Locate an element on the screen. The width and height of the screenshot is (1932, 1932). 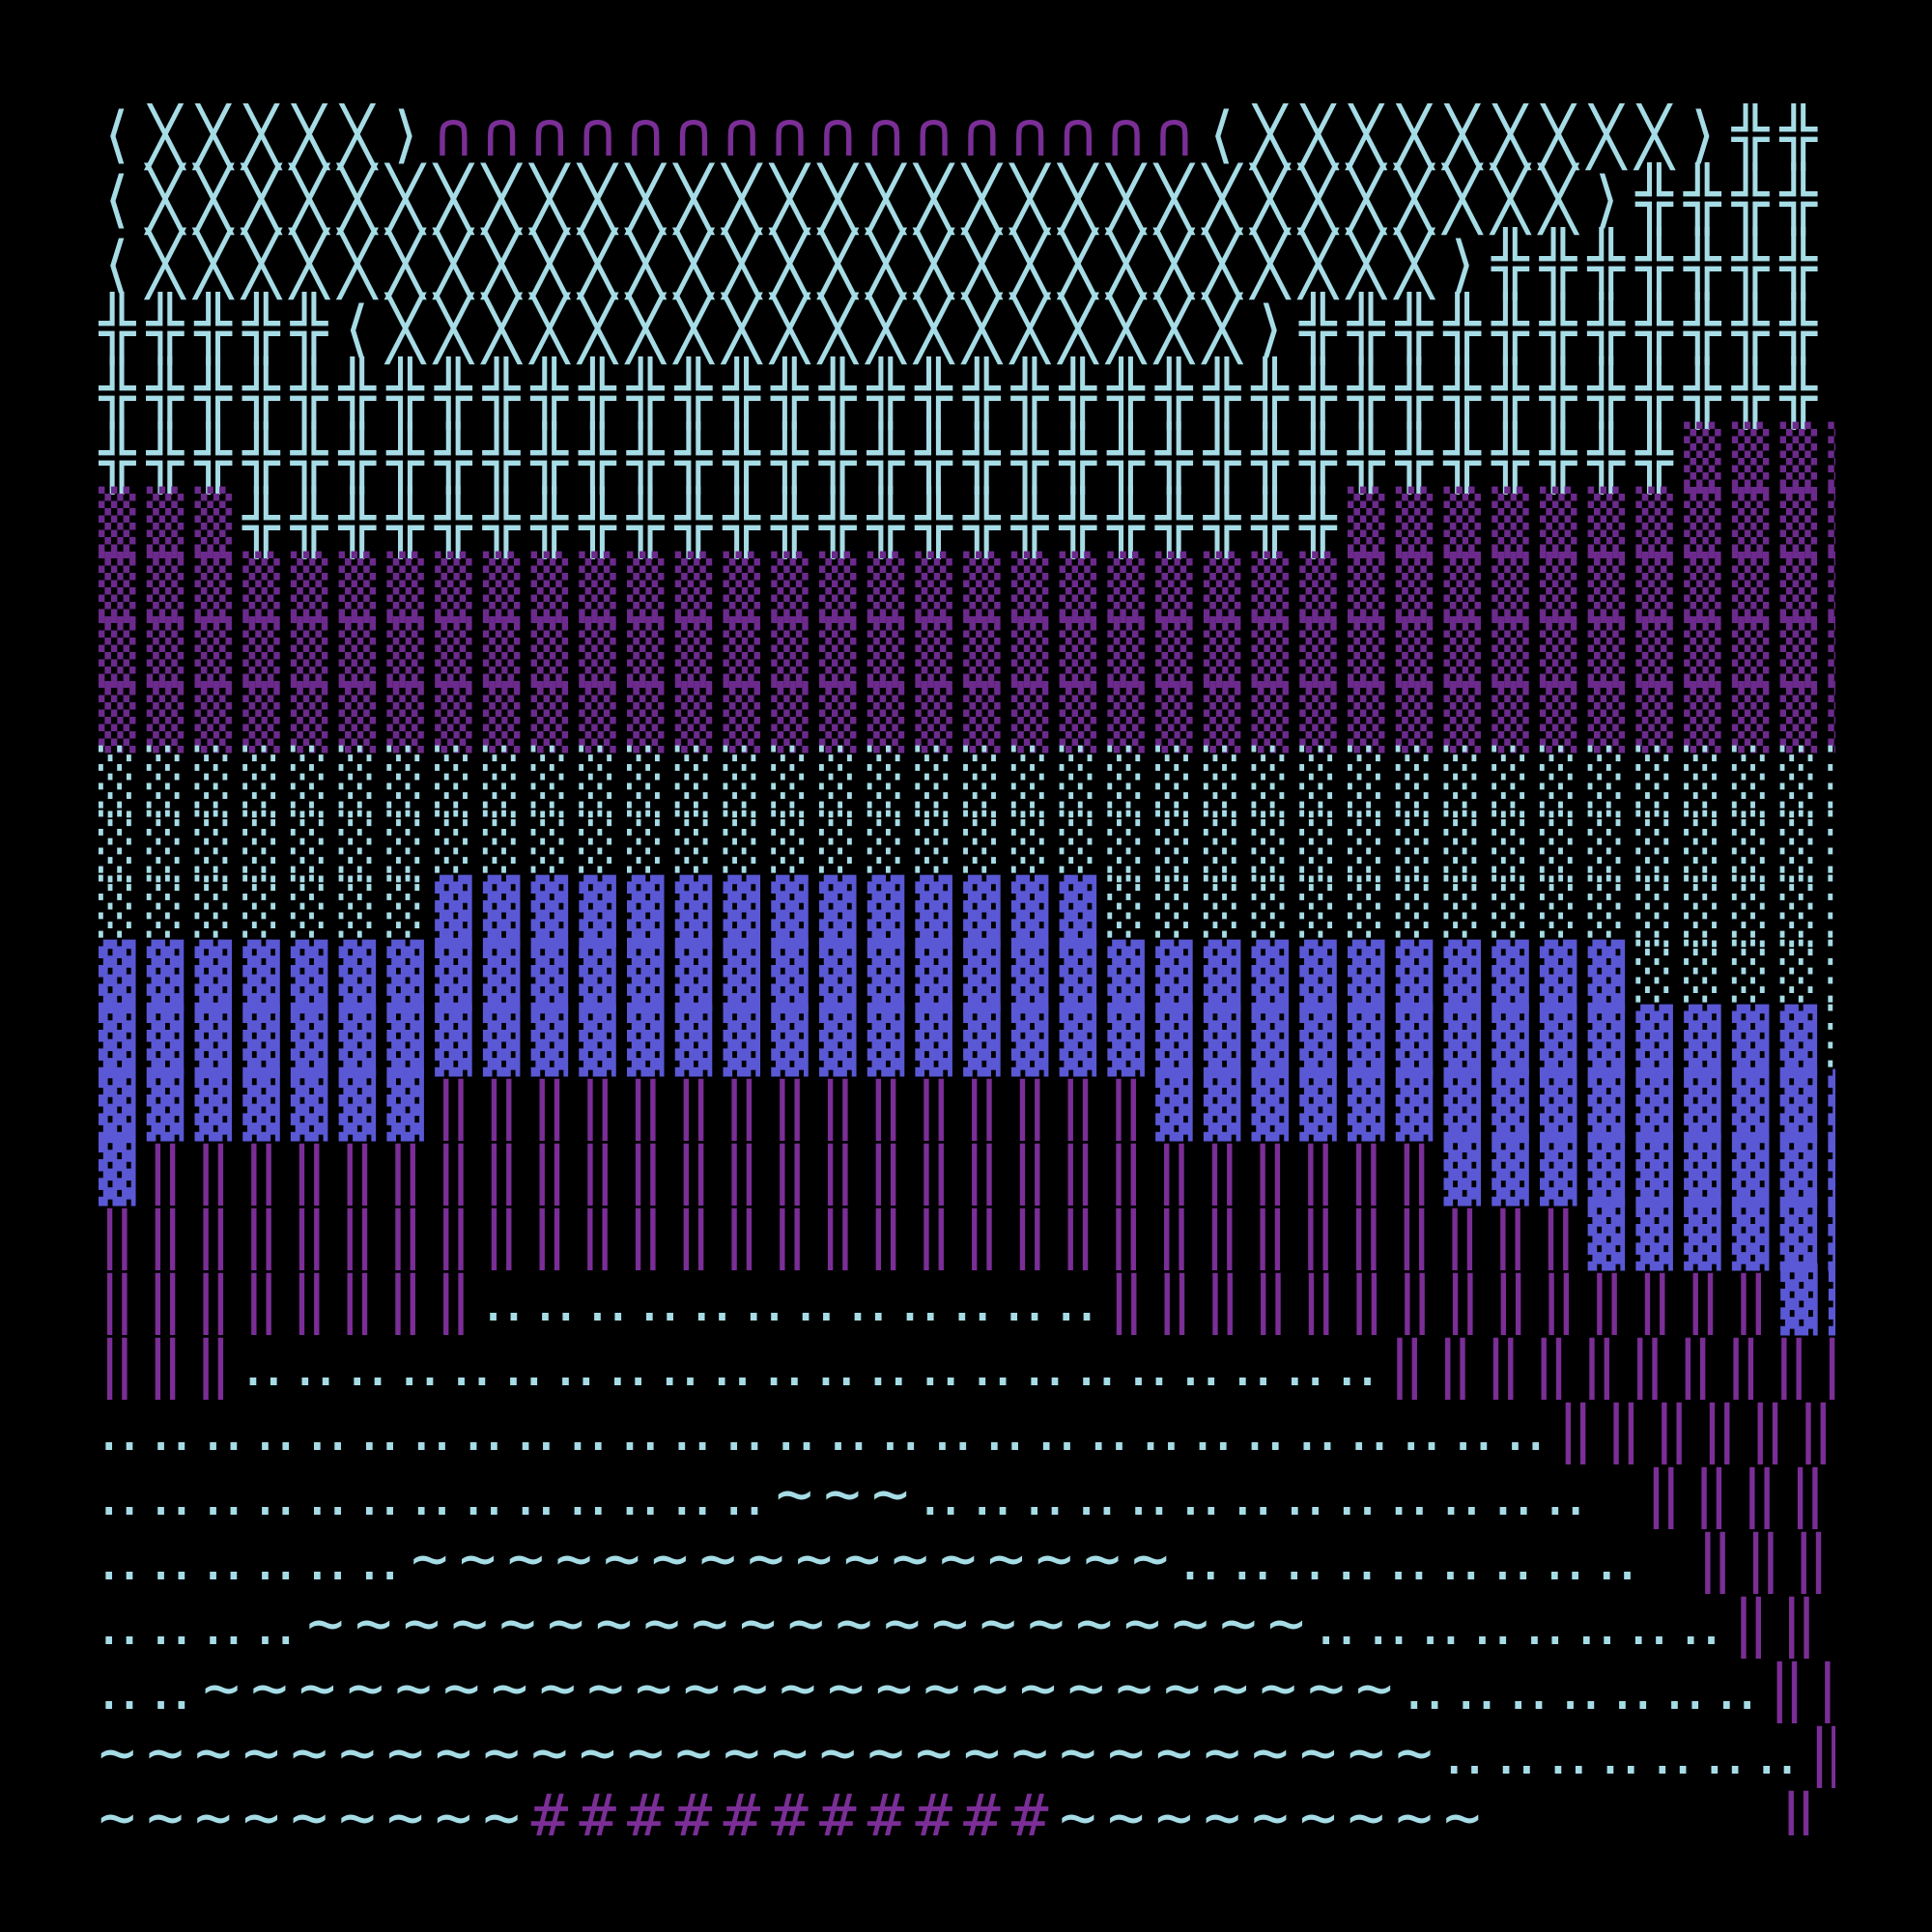
glyph-row: ⟨╳╳╳╳╳╳╳╳╳╳╳╳╳╳╳╳╳╳╳╳╳╳╳╳╳╳╳╳╳╳⟩╬╬╬╬: is located at coordinates (967, 200).